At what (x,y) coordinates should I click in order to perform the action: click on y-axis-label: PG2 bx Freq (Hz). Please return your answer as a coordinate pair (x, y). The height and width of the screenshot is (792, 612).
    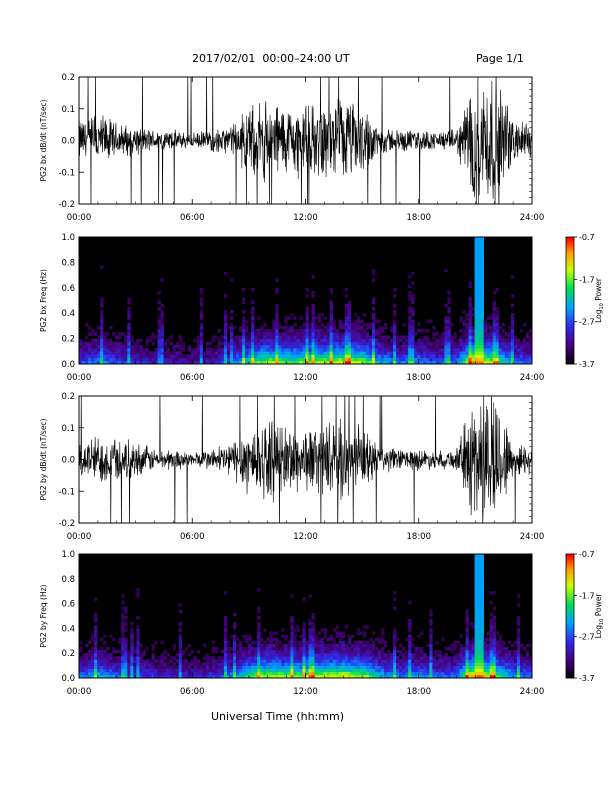
    Looking at the image, I should click on (43, 300).